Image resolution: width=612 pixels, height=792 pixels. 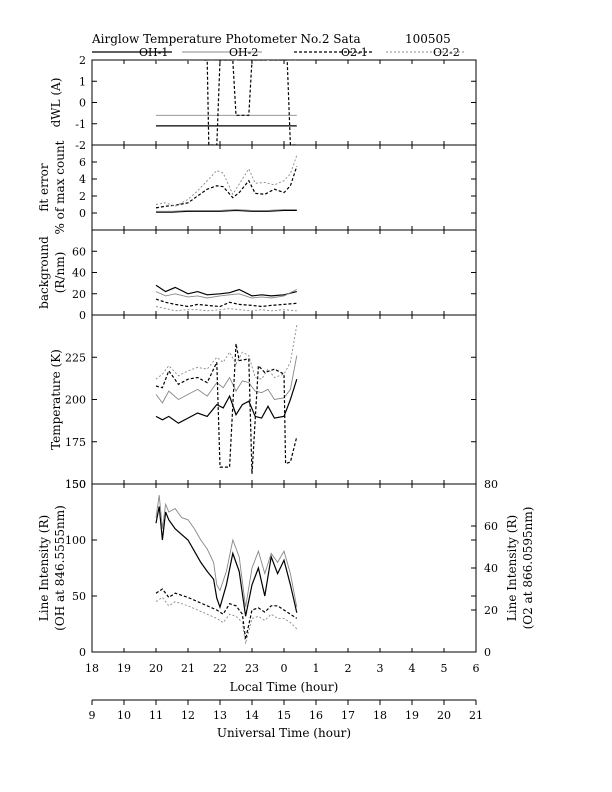 What do you see at coordinates (284, 687) in the screenshot?
I see `local-time-label: Local Time (hour)` at bounding box center [284, 687].